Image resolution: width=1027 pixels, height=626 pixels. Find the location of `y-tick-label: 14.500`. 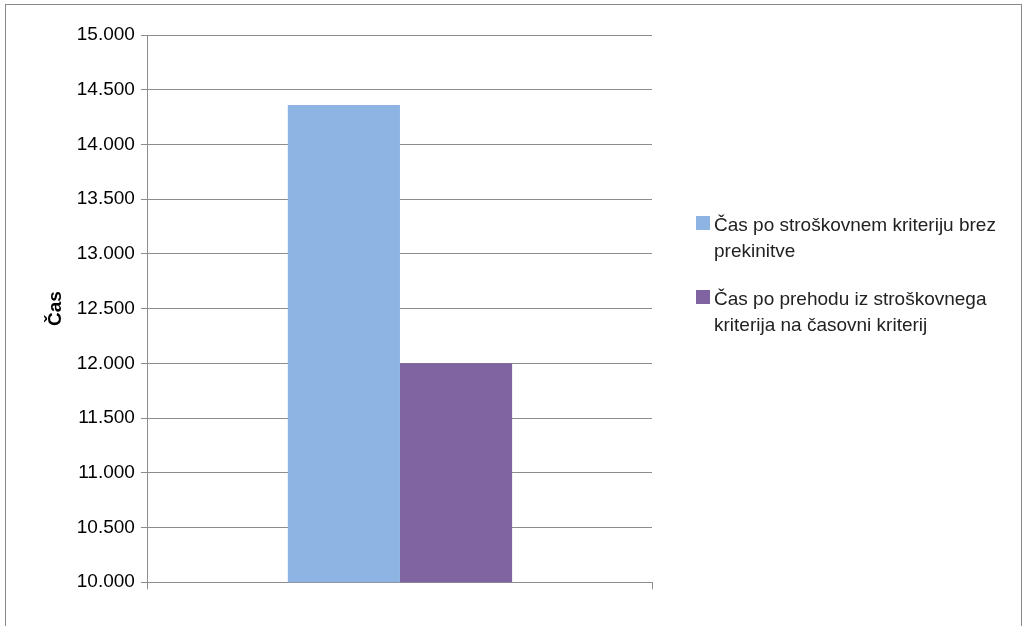

y-tick-label: 14.500 is located at coordinates (105, 88).